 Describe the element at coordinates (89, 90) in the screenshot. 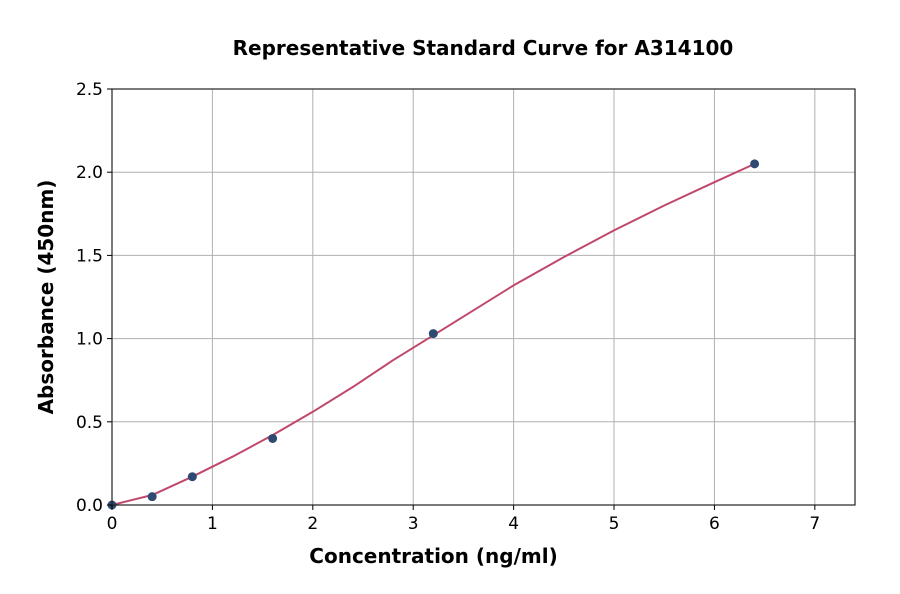

I see `y-tick-label: 2.5` at that location.